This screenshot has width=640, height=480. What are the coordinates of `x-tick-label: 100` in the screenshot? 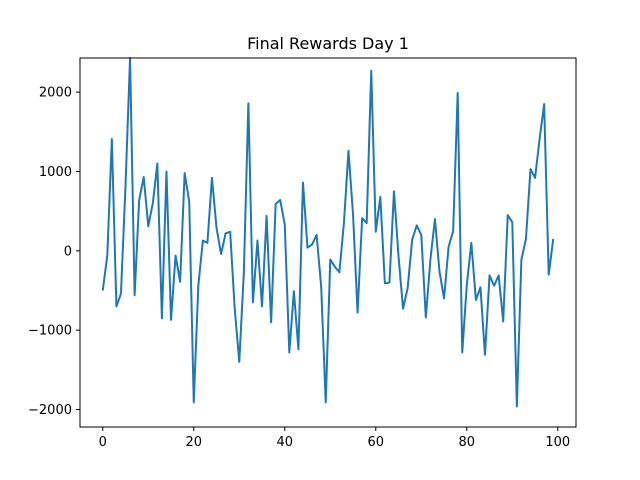 It's located at (557, 442).